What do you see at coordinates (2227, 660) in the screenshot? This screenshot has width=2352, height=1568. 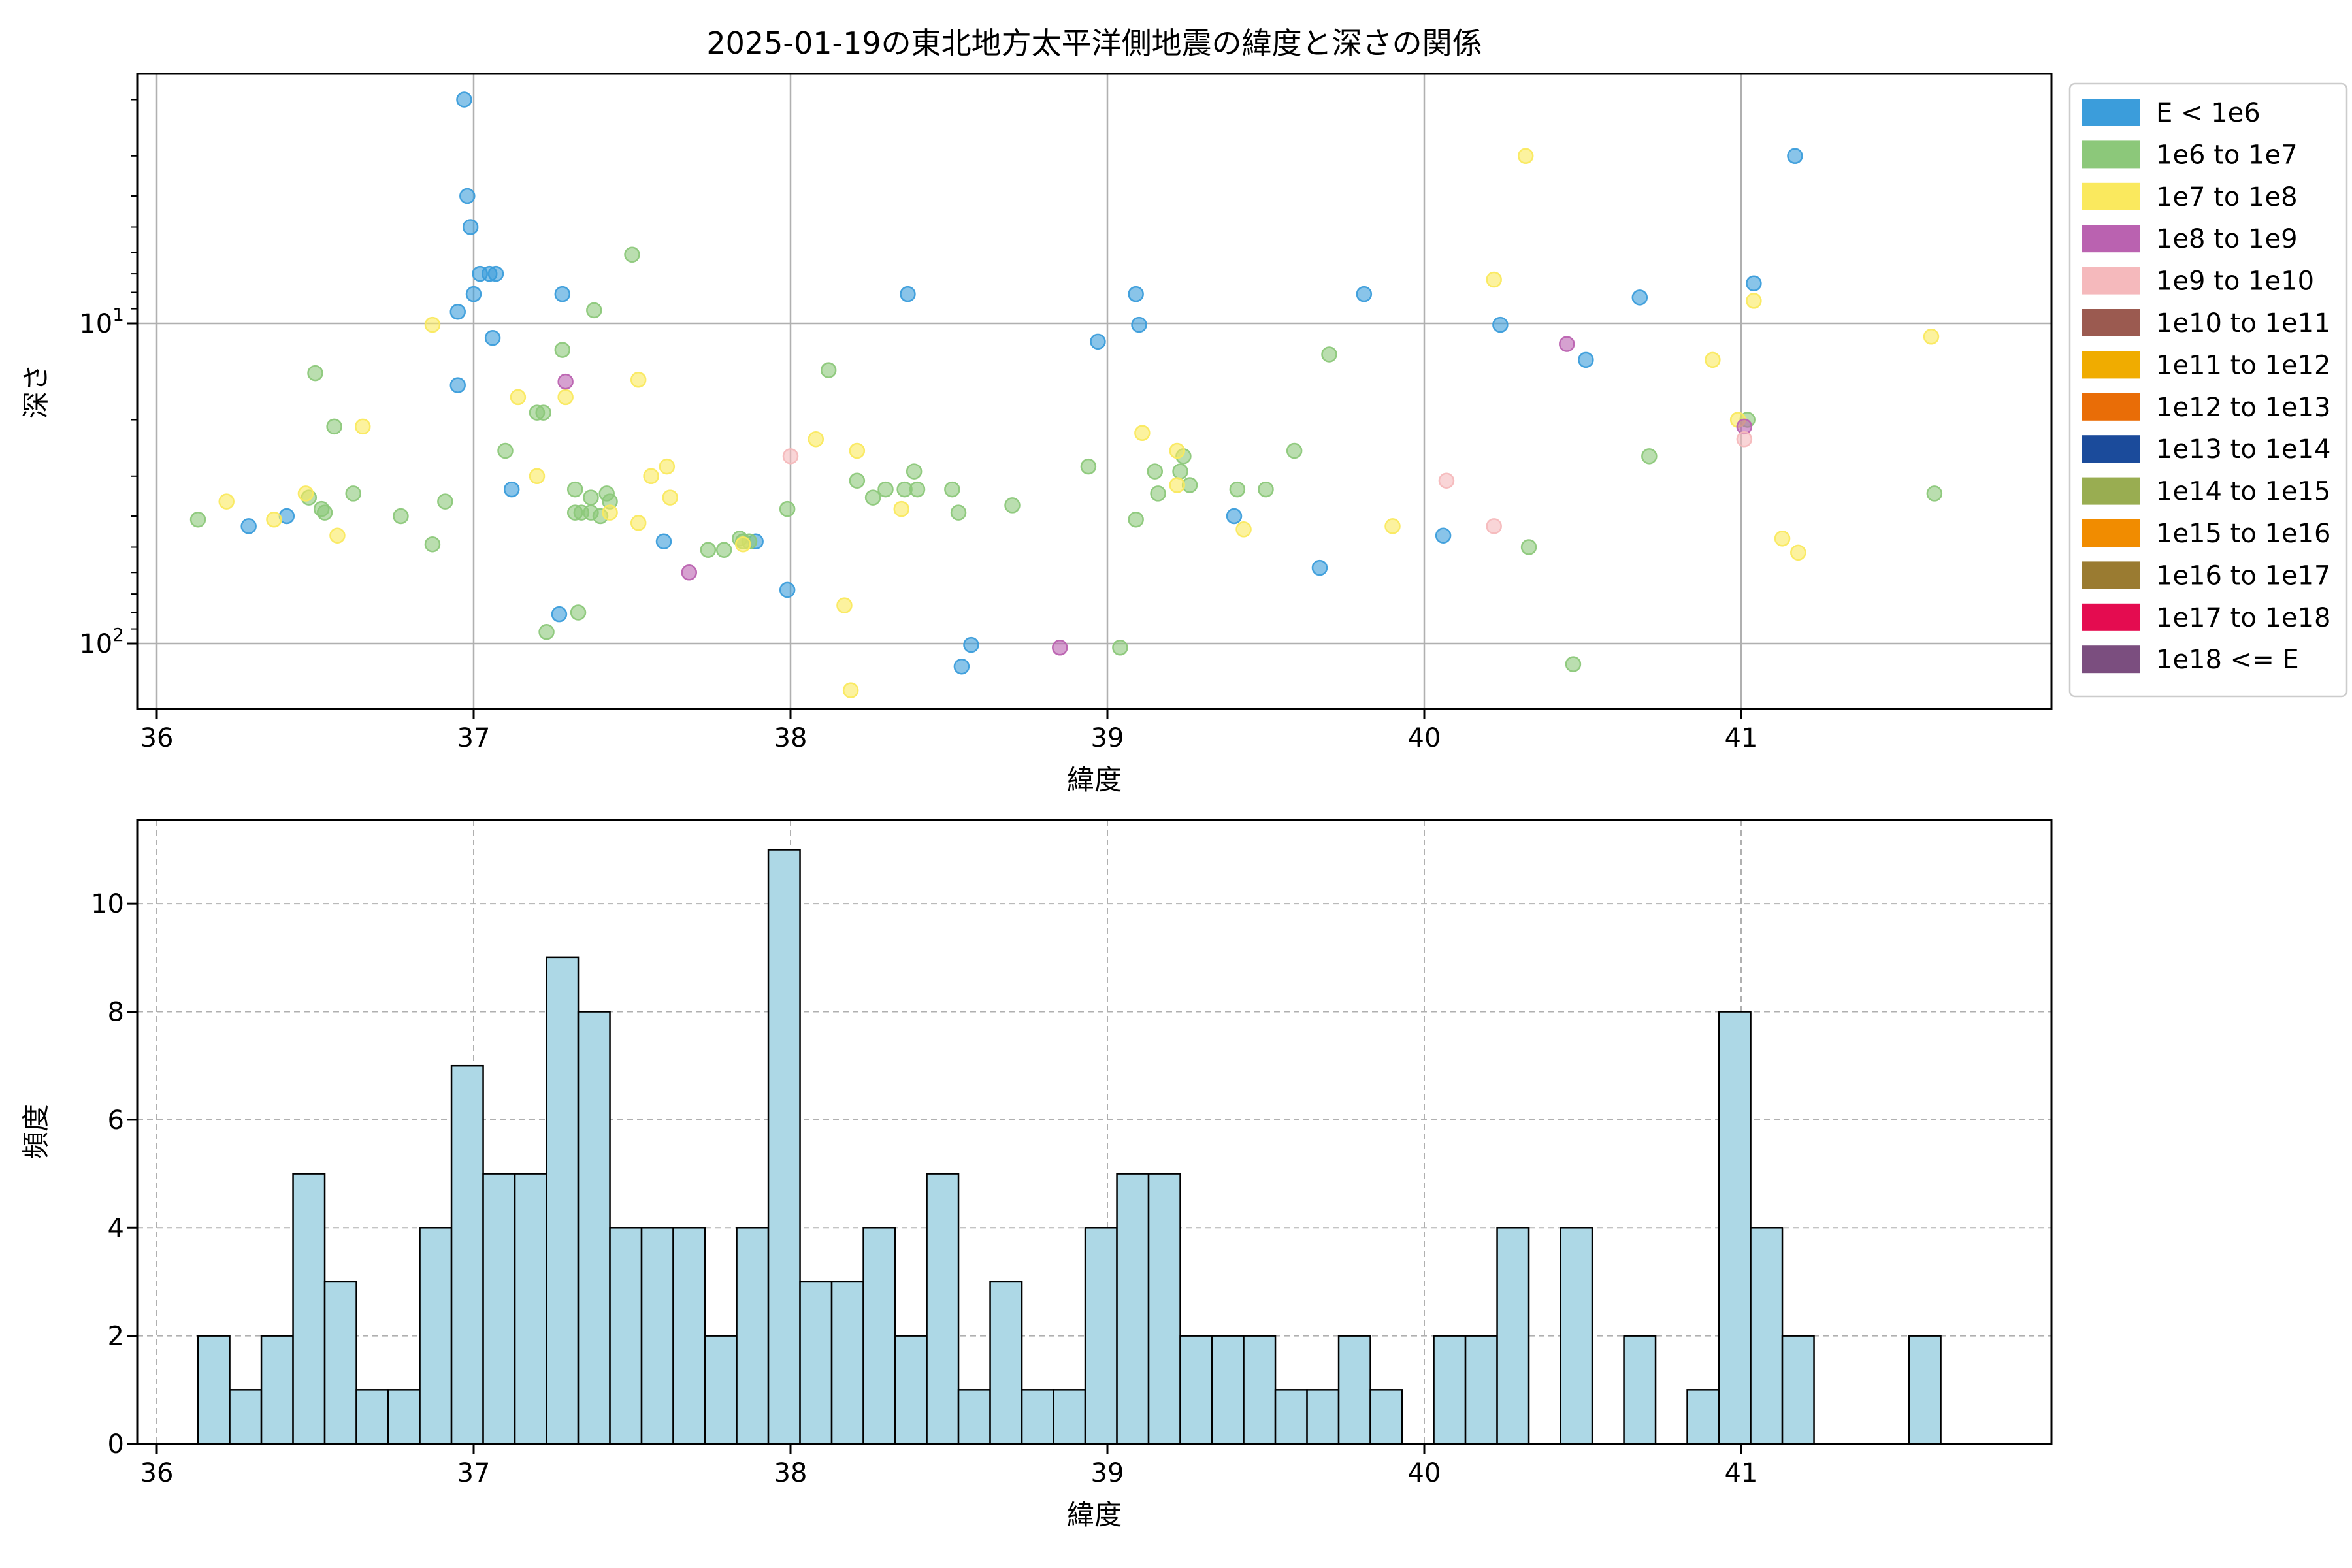 I see `legend-label: 1e18 <= E` at bounding box center [2227, 660].